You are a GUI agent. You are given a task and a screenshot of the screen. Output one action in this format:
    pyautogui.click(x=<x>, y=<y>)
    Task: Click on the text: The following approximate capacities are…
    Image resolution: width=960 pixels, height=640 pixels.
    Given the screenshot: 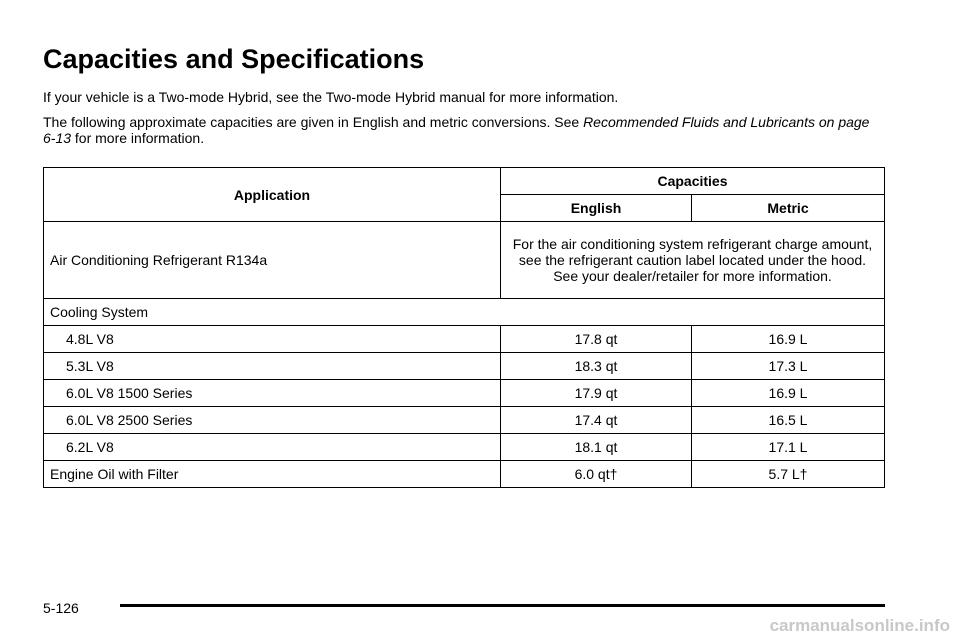 What is the action you would take?
    pyautogui.click(x=311, y=122)
    